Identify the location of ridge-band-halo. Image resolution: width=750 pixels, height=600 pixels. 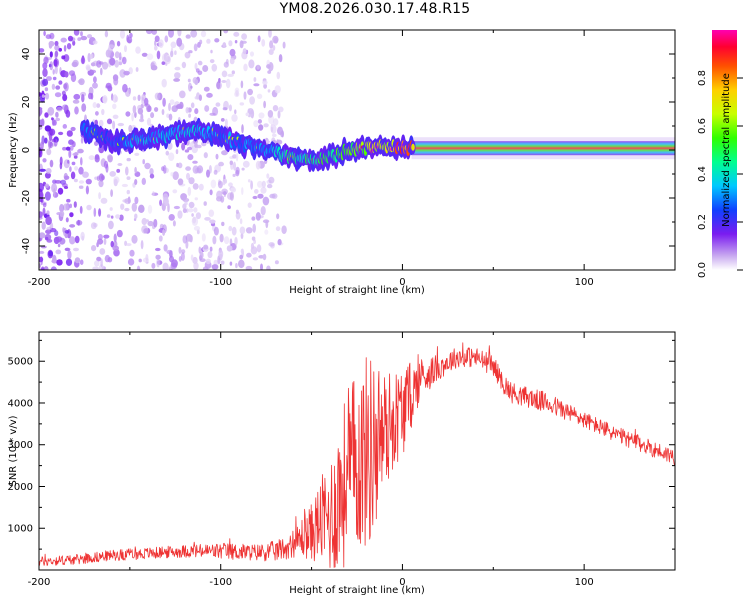
(543, 148).